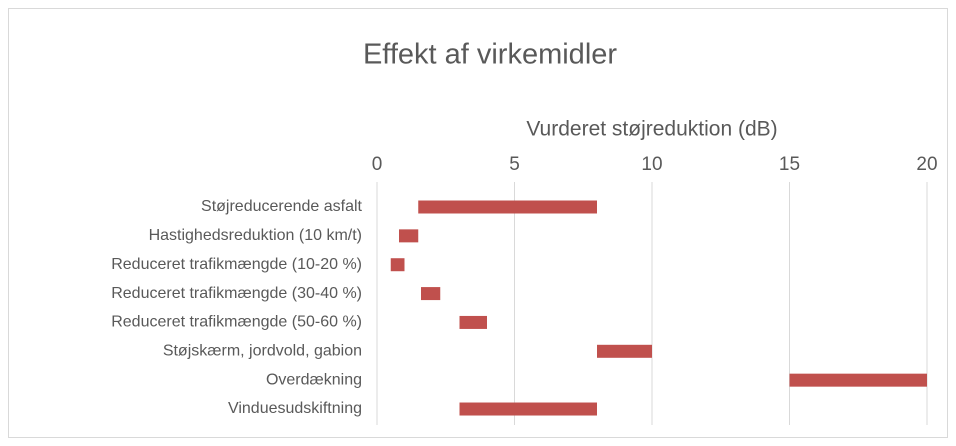  I want to click on x-tick-label: 5, so click(514, 164).